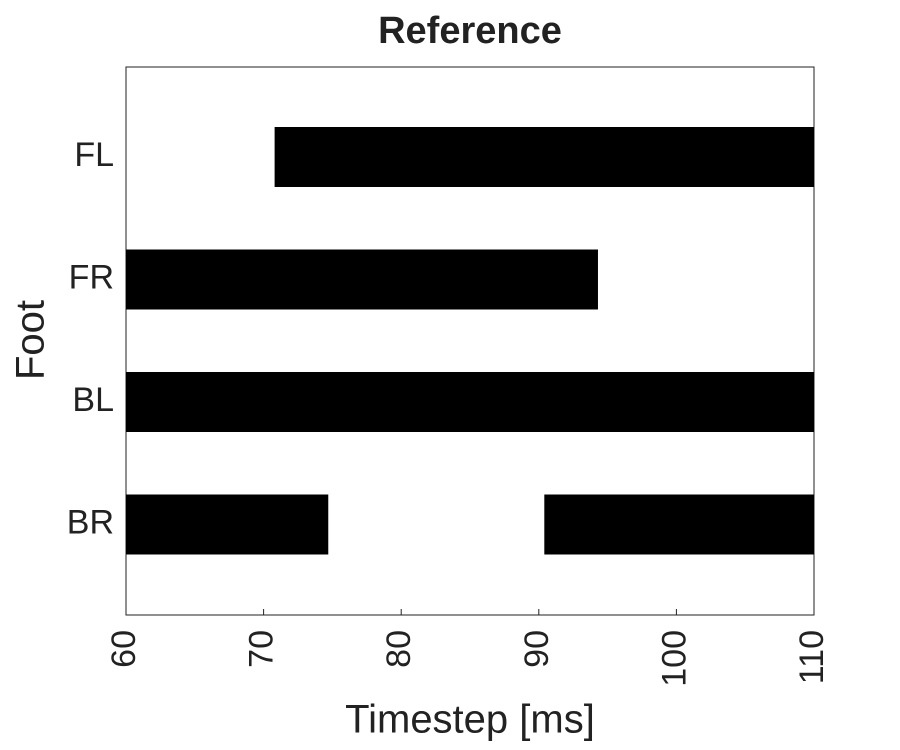 This screenshot has width=900, height=750. What do you see at coordinates (537, 649) in the screenshot?
I see `x-tick-label: 90` at bounding box center [537, 649].